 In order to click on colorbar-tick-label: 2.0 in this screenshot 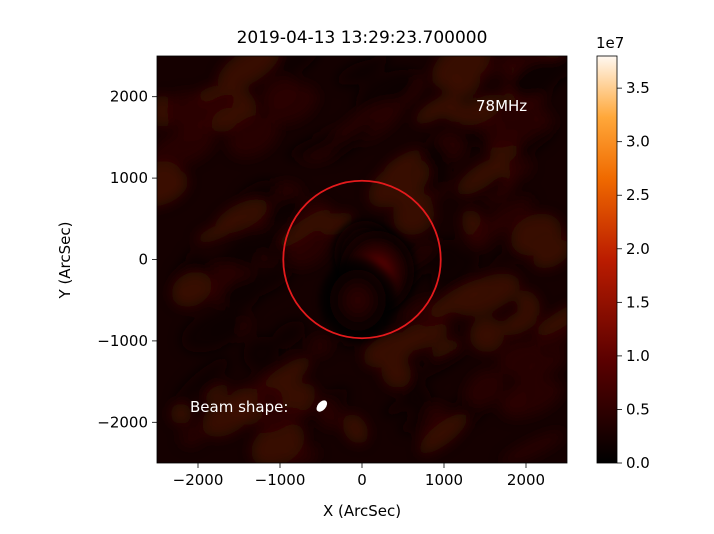, I will do `click(638, 249)`.